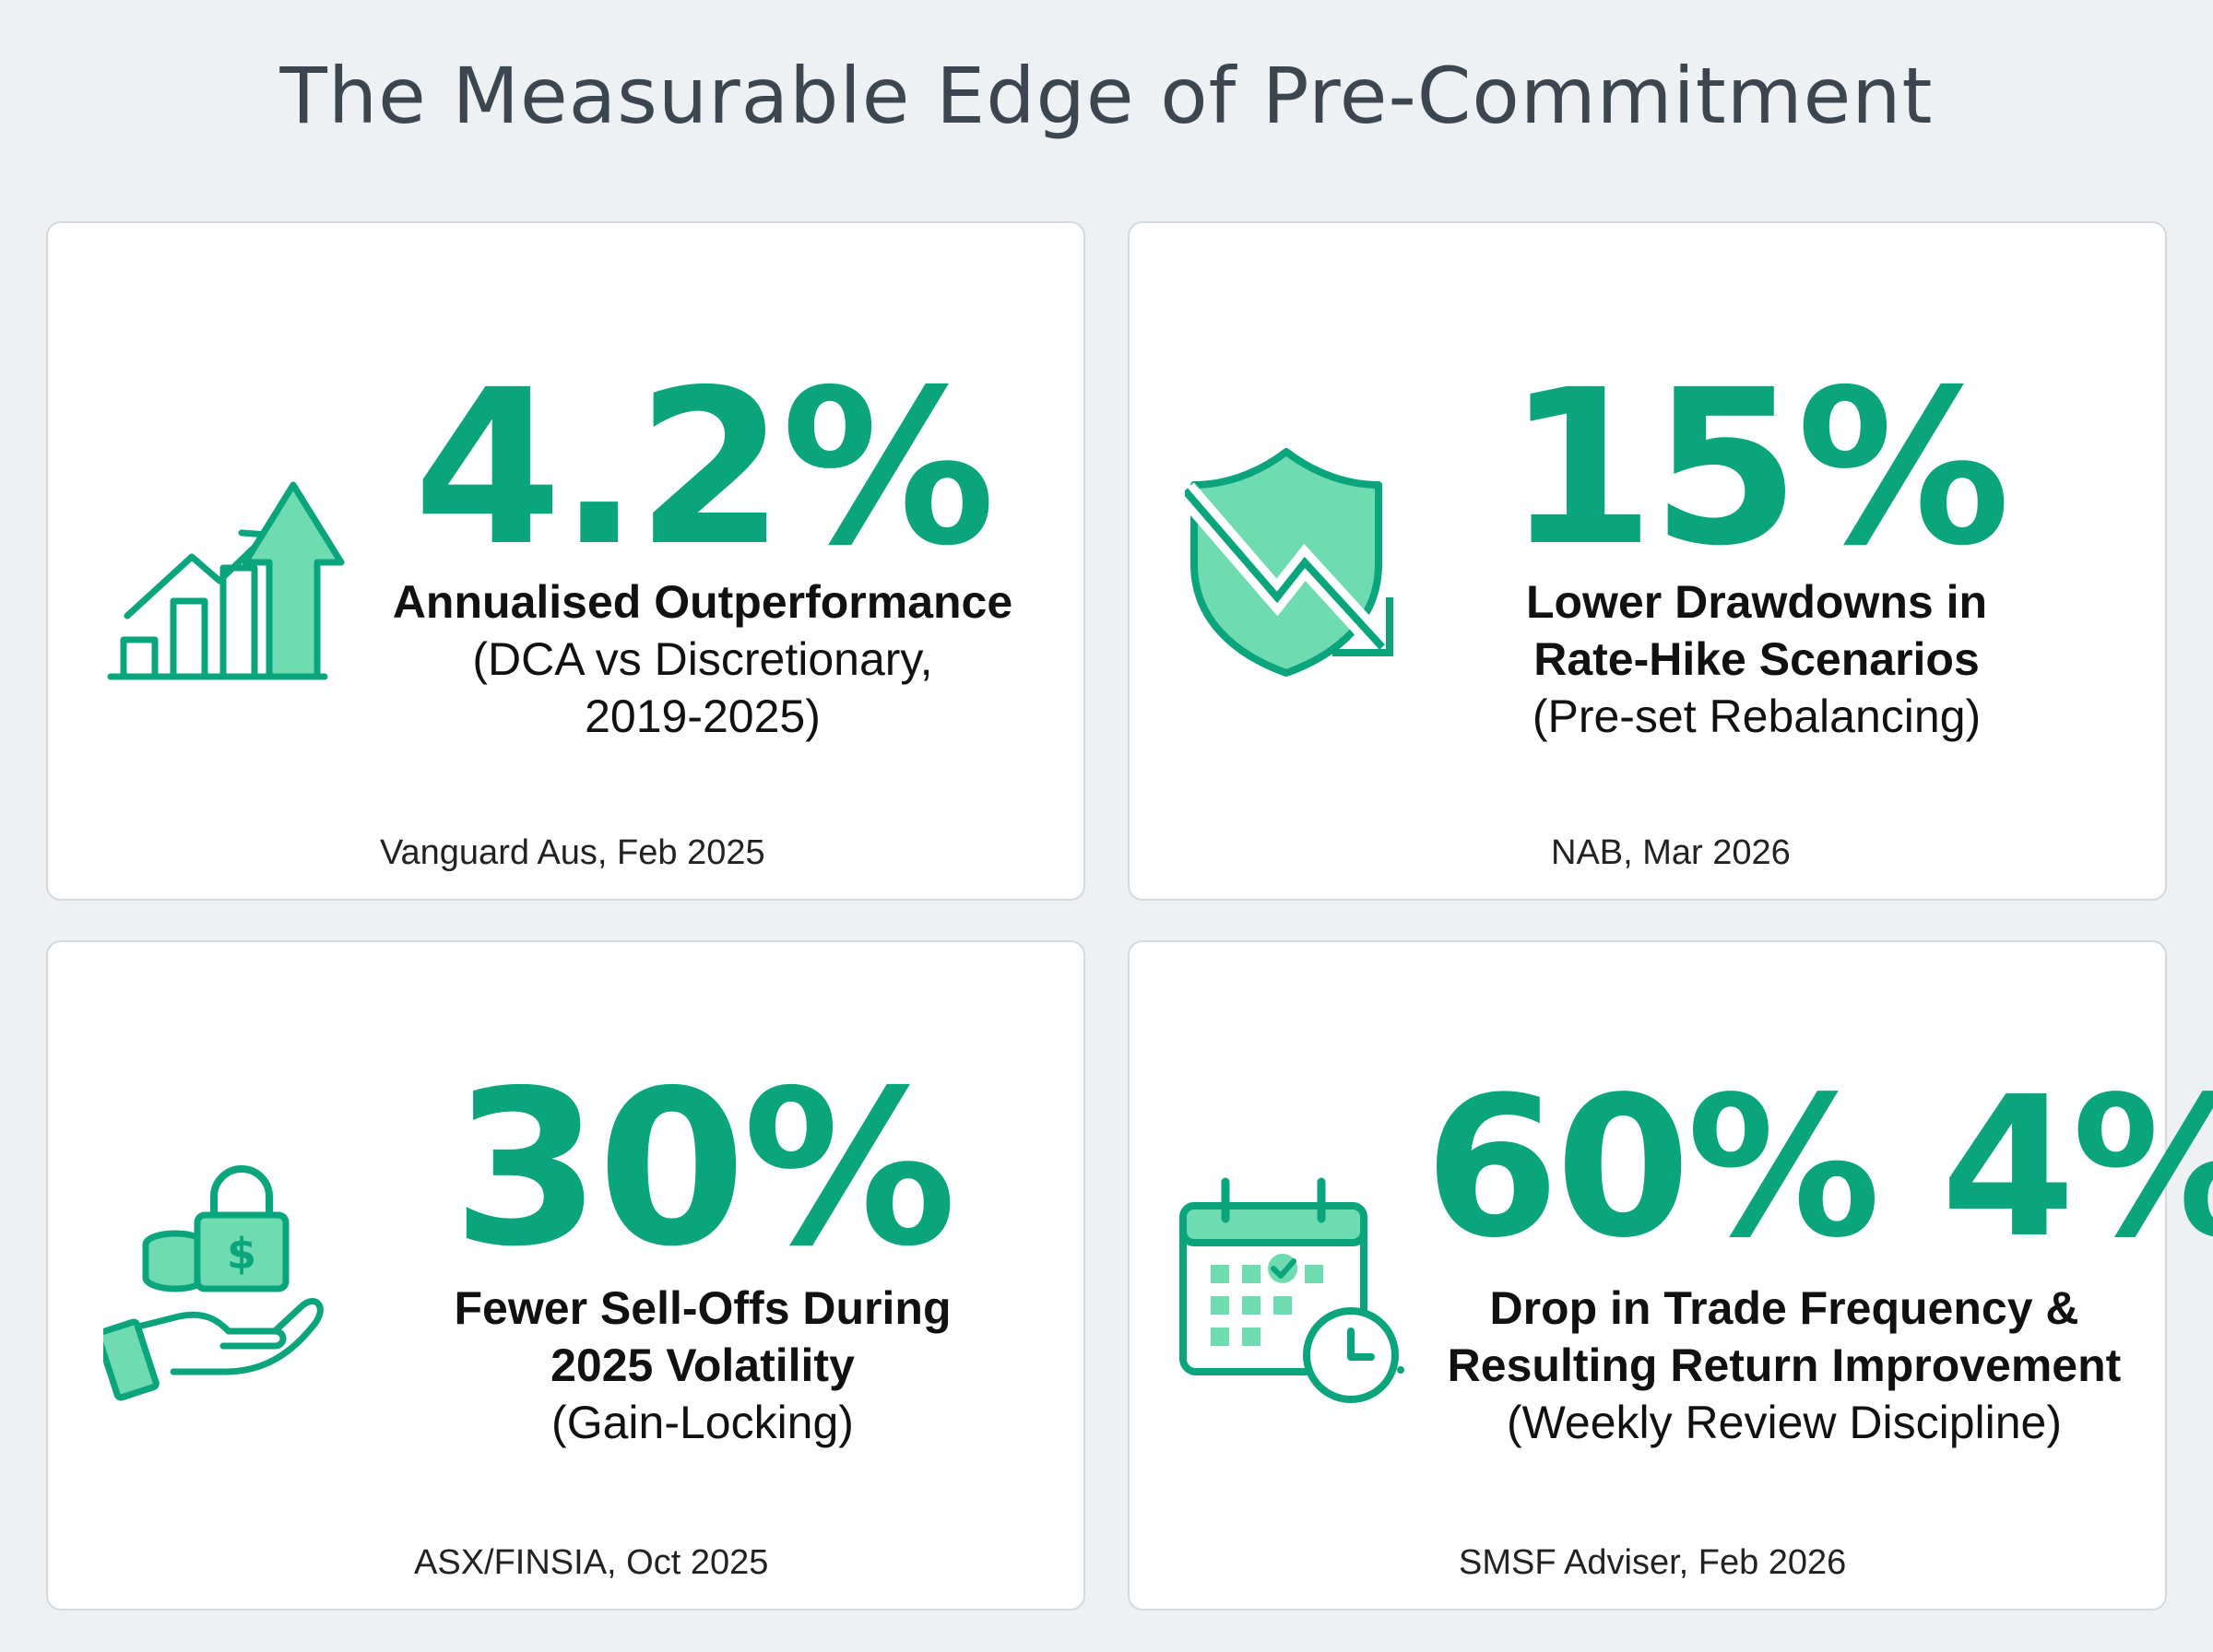  What do you see at coordinates (1757, 716) in the screenshot?
I see `stat-label-note: (Pre-set Rebalancing)` at bounding box center [1757, 716].